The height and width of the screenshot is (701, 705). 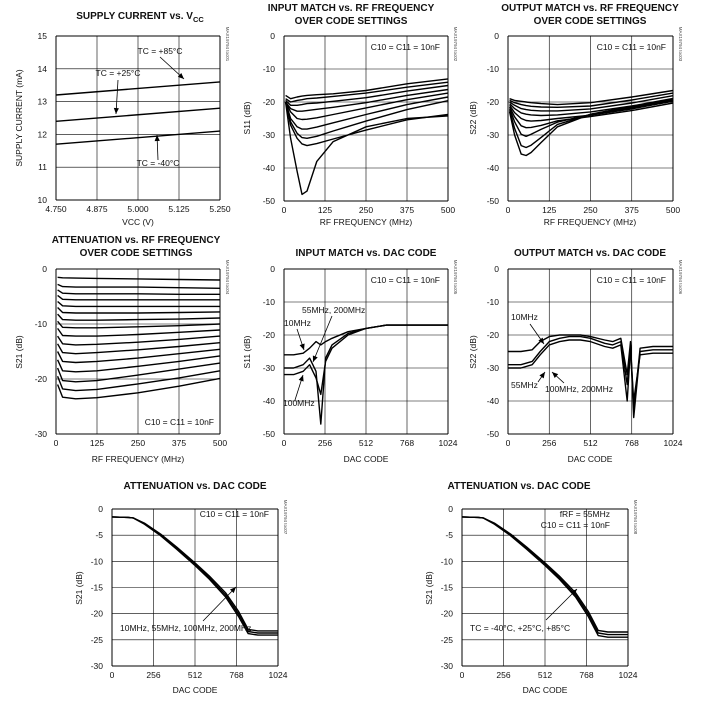 What do you see at coordinates (236, 675) in the screenshot?
I see `x-tick-label: 768` at bounding box center [236, 675].